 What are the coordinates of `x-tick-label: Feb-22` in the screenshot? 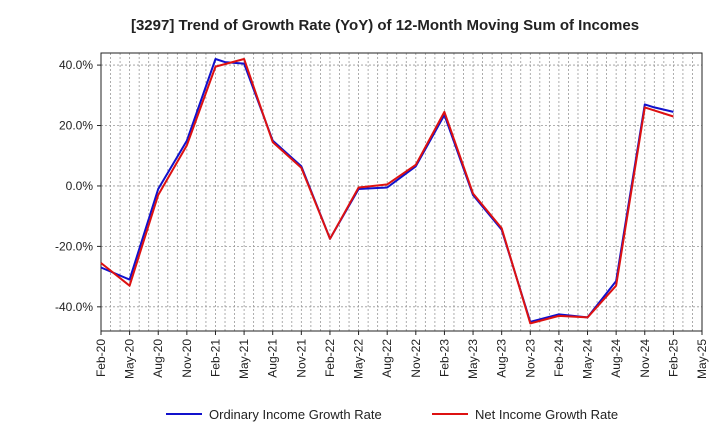 It's located at (330, 358).